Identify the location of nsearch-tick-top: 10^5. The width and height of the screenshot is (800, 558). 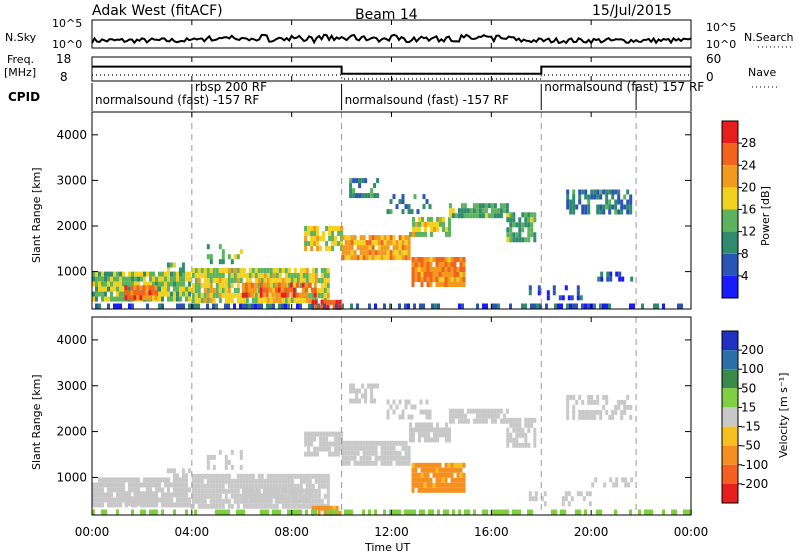
(721, 27).